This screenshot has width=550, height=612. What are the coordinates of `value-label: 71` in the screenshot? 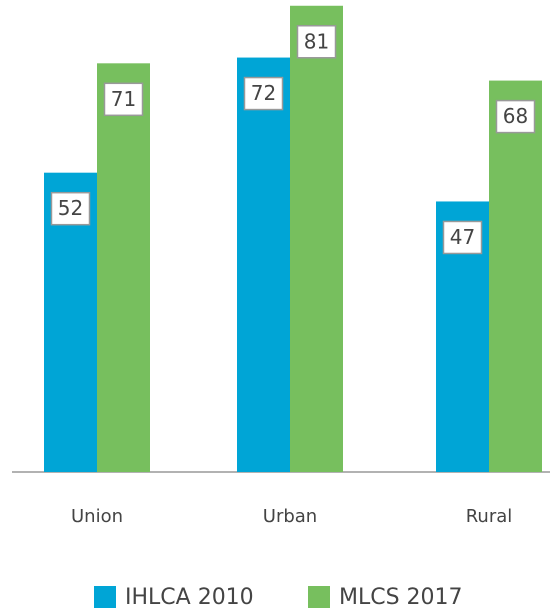 It's located at (123, 99).